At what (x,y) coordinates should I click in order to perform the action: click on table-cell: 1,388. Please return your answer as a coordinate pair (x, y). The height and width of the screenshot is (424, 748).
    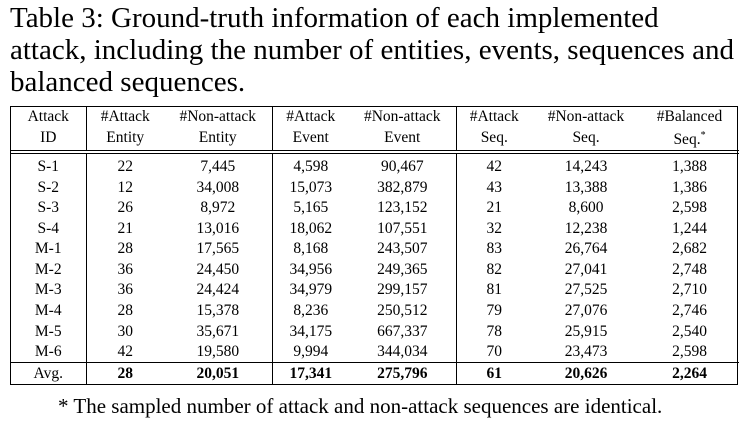
    Looking at the image, I should click on (689, 166).